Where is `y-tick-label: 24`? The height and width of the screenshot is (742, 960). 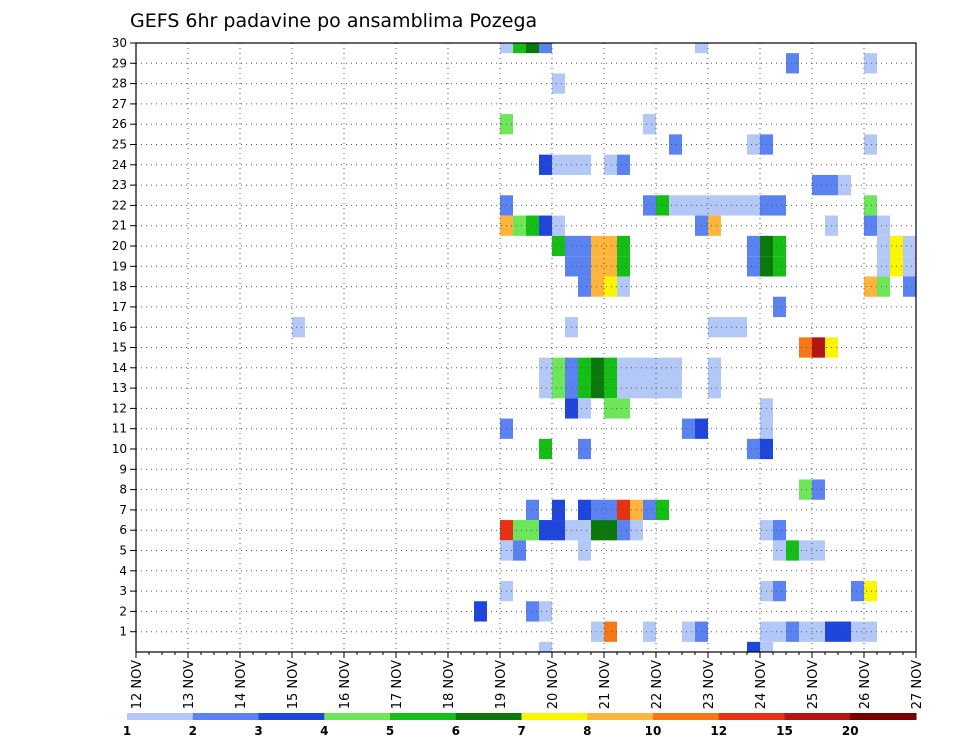 y-tick-label: 24 is located at coordinates (119, 165).